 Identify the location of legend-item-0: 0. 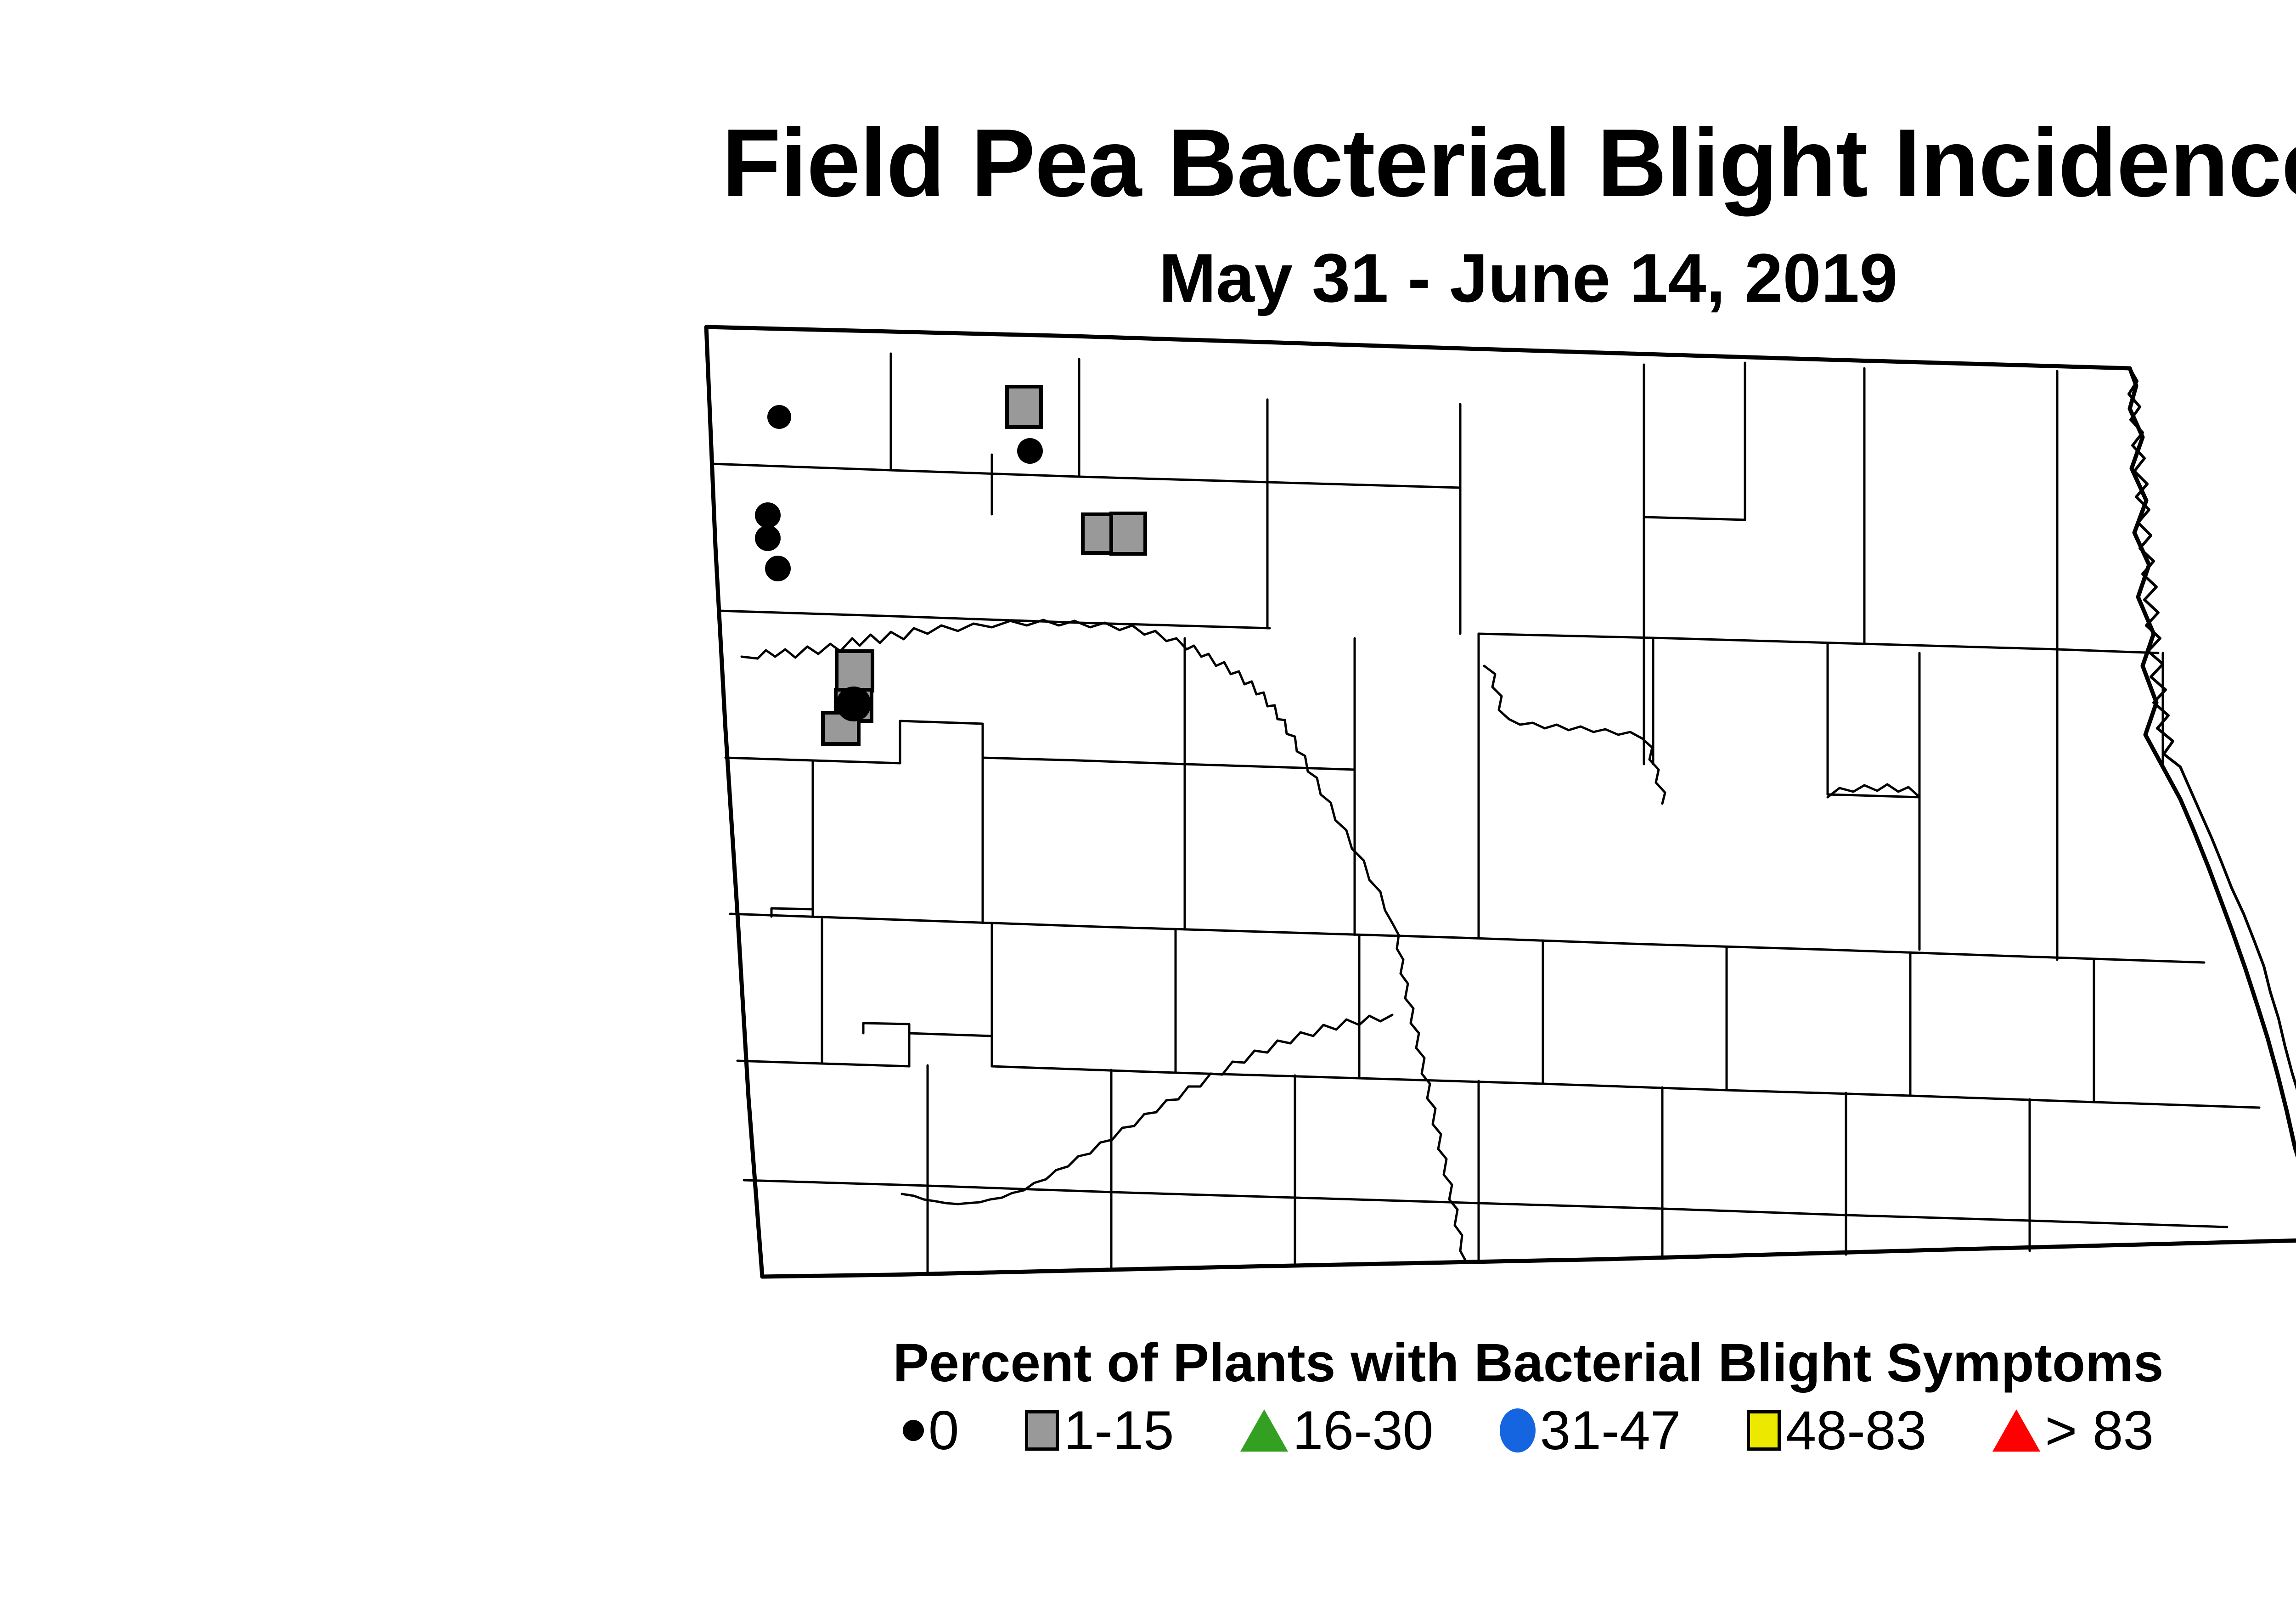
(930, 1430).